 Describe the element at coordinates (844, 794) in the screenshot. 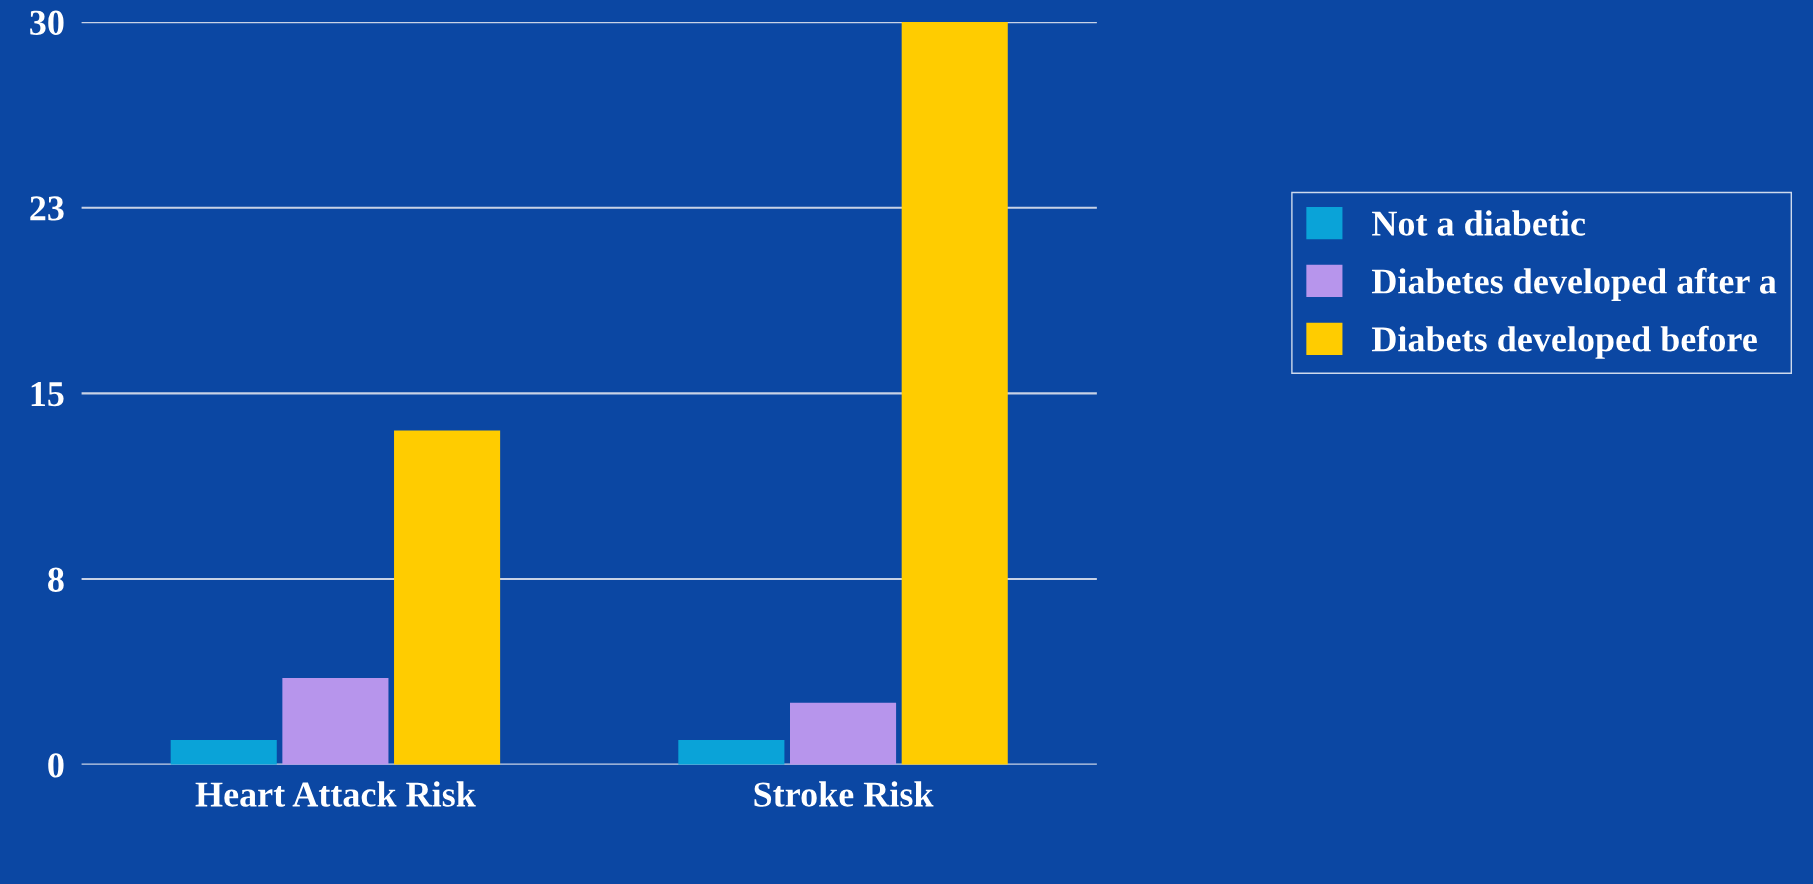

I see `x-tick-label: Stroke Risk` at that location.